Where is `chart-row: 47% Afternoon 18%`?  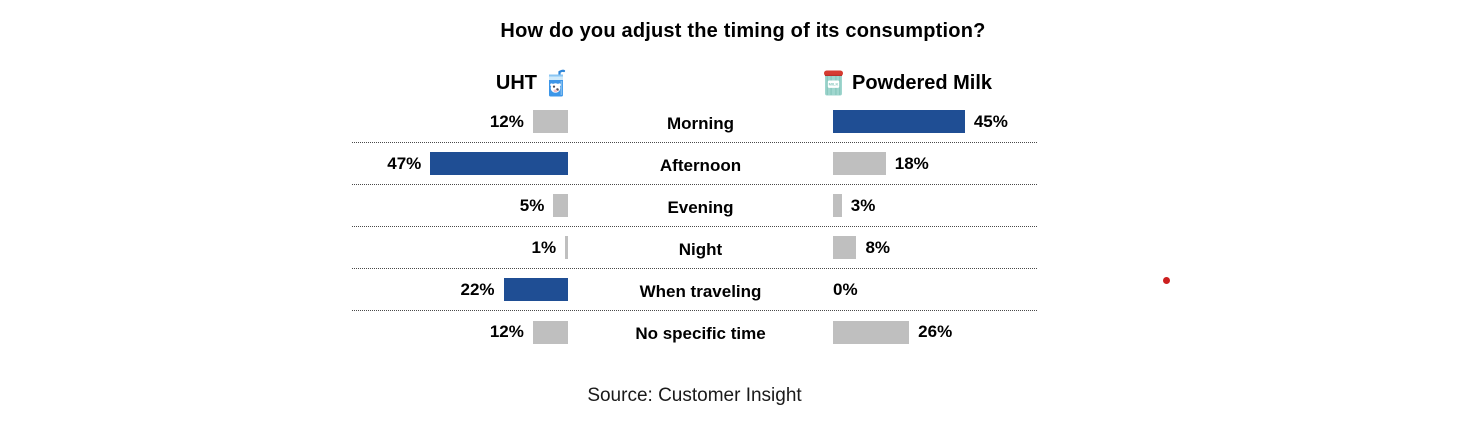 chart-row: 47% Afternoon 18% is located at coordinates (694, 164).